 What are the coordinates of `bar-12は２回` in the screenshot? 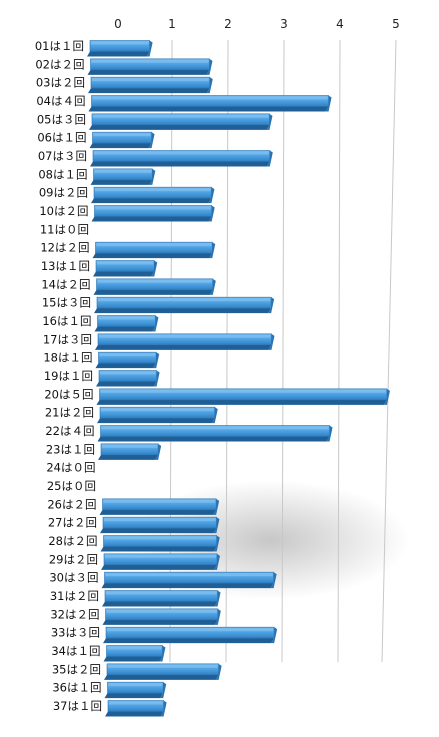 It's located at (154, 247).